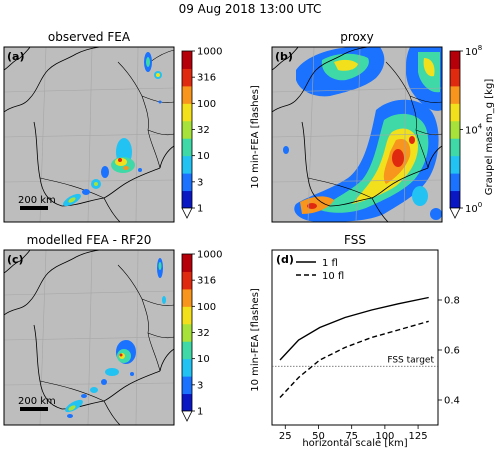 This screenshot has height=453, width=500. What do you see at coordinates (255, 137) in the screenshot?
I see `colorbar-flash-top-label: 10 min-FEA [flashes]` at bounding box center [255, 137].